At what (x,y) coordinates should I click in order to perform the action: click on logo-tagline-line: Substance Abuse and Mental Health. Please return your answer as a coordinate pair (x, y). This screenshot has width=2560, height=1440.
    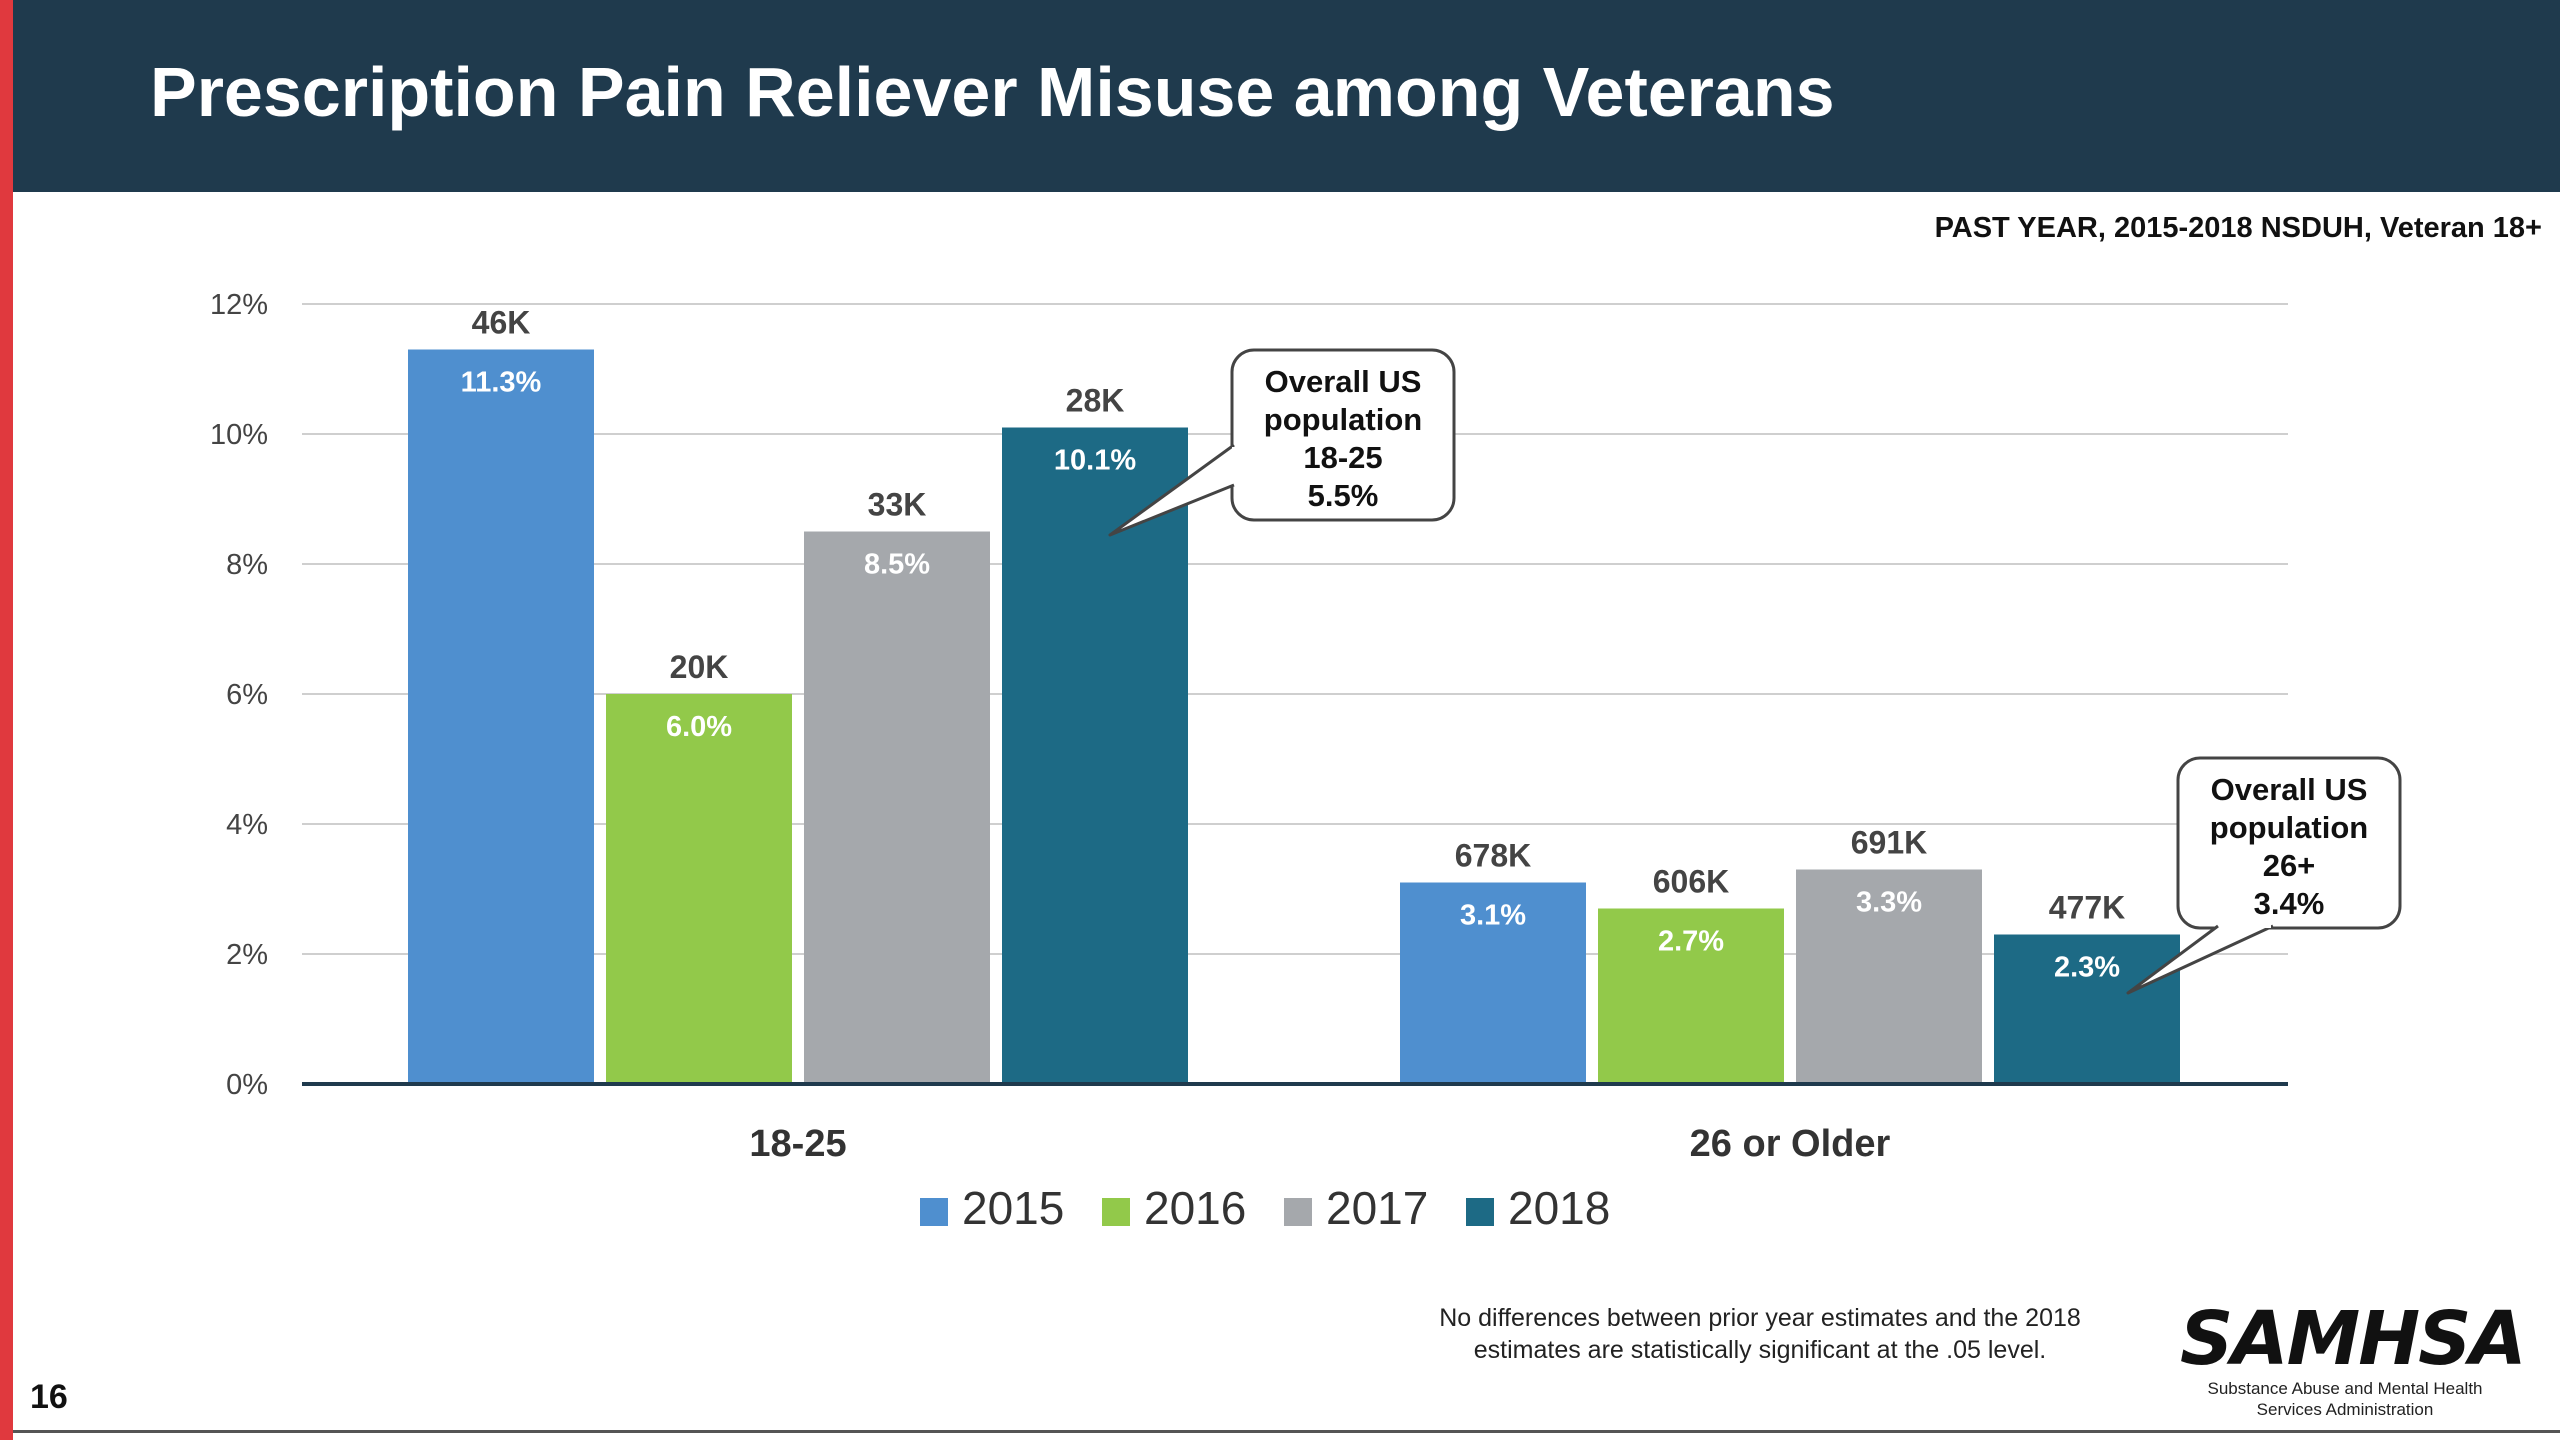
    Looking at the image, I should click on (2345, 1388).